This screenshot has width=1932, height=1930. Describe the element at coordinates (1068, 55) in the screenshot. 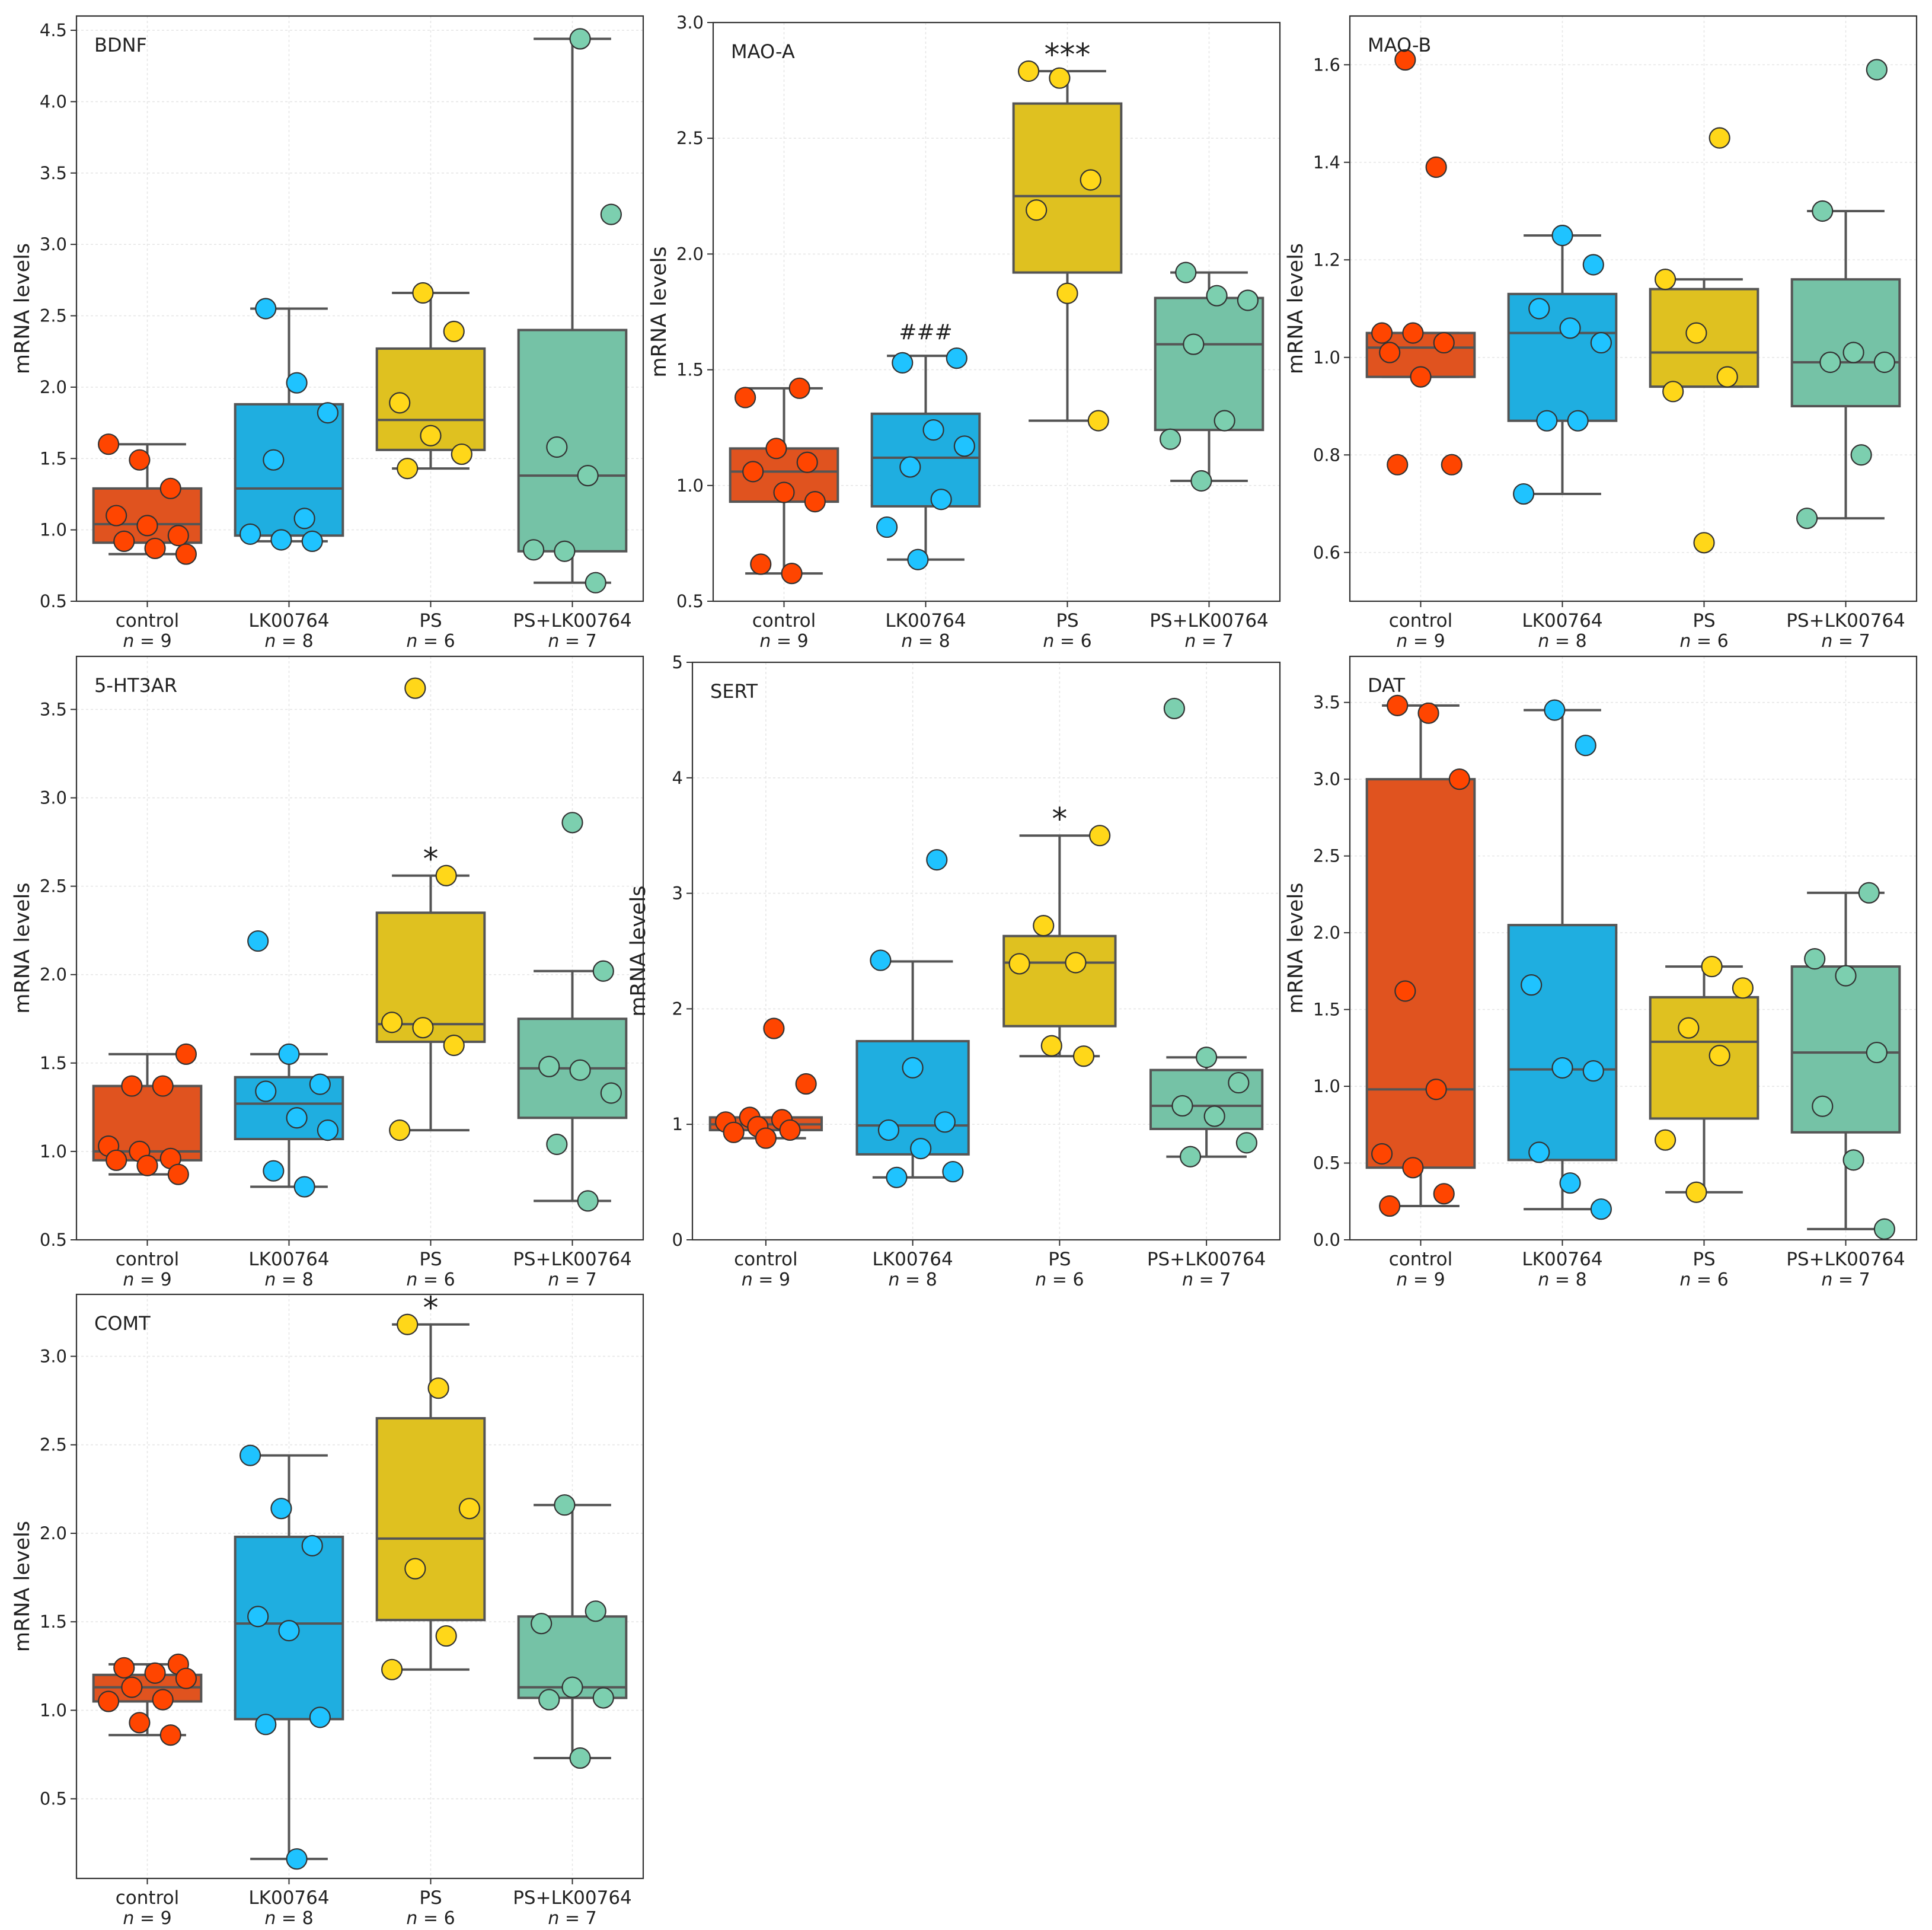

I see `significance-marker: ***` at that location.